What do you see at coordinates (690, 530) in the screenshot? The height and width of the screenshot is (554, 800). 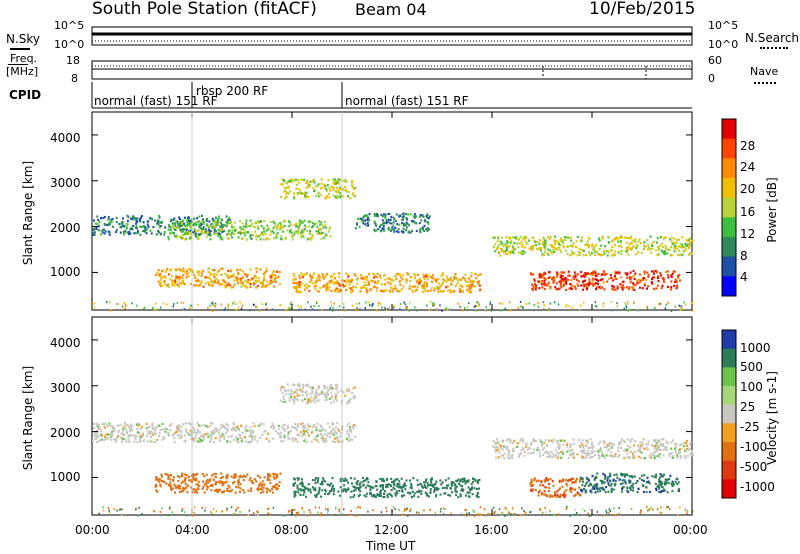 I see `x-tick-2400: 00:00` at bounding box center [690, 530].